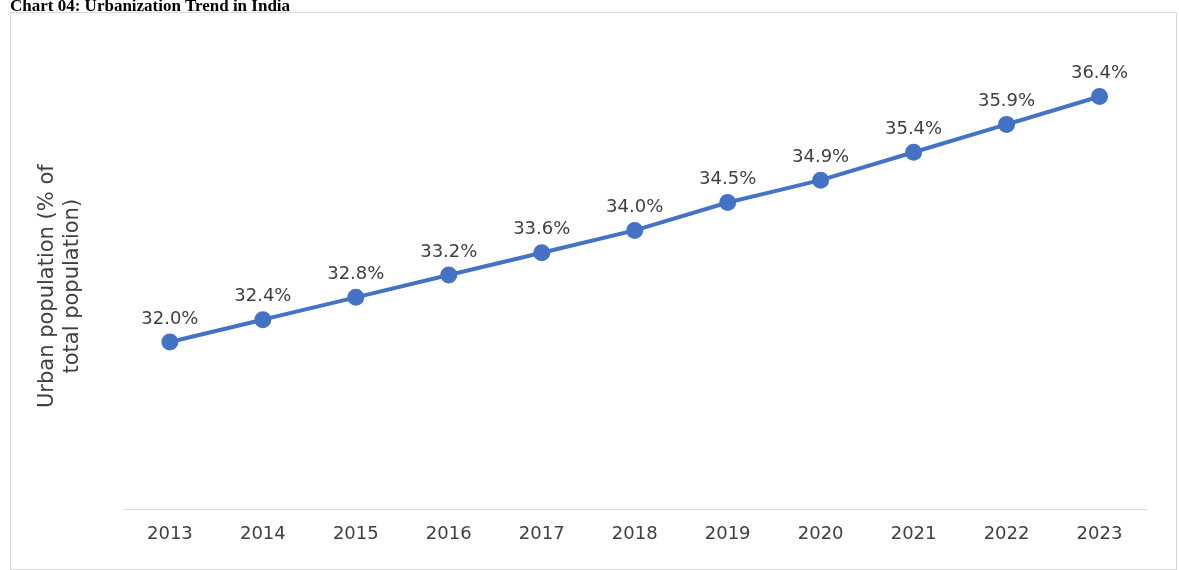 The image size is (1179, 570). I want to click on x-tick-label: 2020, so click(820, 532).